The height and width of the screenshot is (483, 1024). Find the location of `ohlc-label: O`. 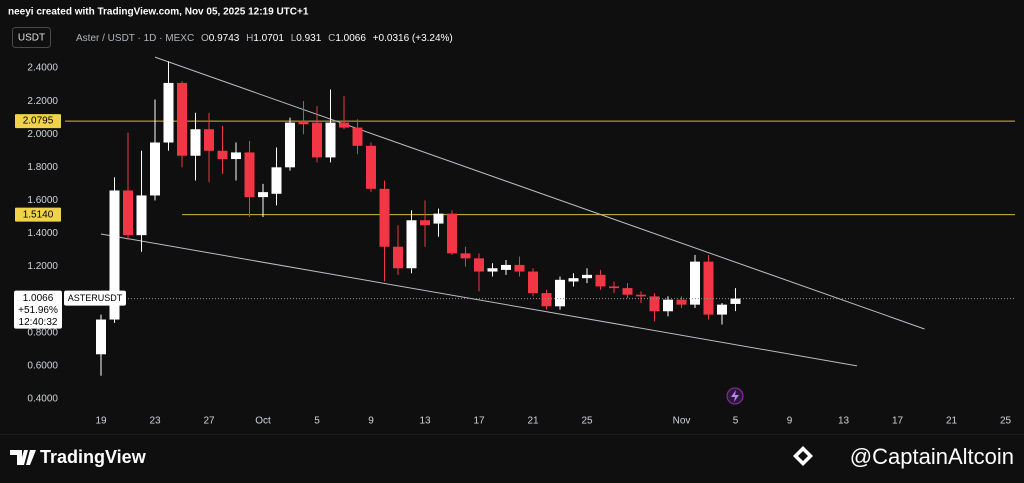

ohlc-label: O is located at coordinates (205, 38).